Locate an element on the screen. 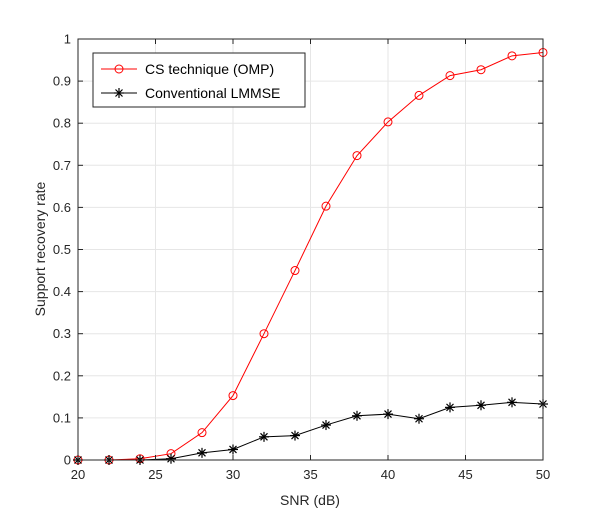 The width and height of the screenshot is (599, 518). y-tick-label: 0.6 is located at coordinates (62, 207).